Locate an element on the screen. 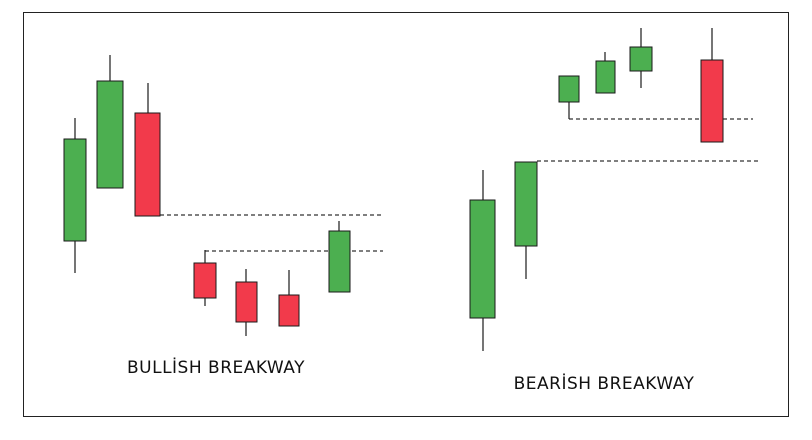 This screenshot has width=812, height=440. pattern-label: BEARİSH BREAKWAY is located at coordinates (604, 383).